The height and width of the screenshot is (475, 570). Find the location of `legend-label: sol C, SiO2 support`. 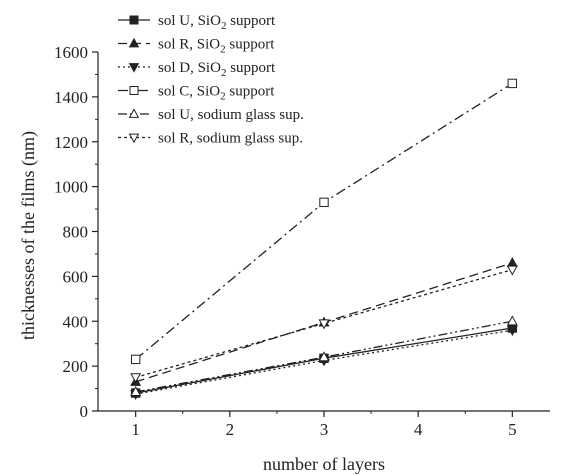

legend-label: sol C, SiO2 support is located at coordinates (216, 93).